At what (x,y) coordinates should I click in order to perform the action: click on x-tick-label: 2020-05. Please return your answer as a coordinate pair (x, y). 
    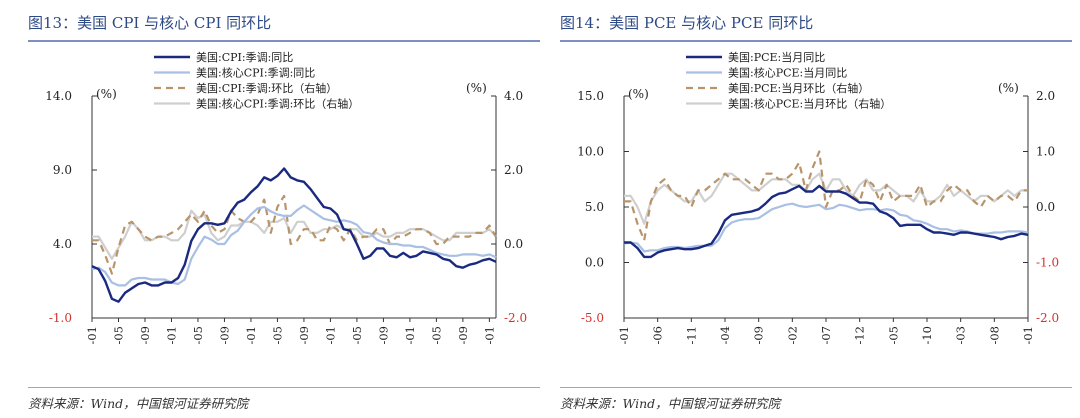
    Looking at the image, I should click on (118, 335).